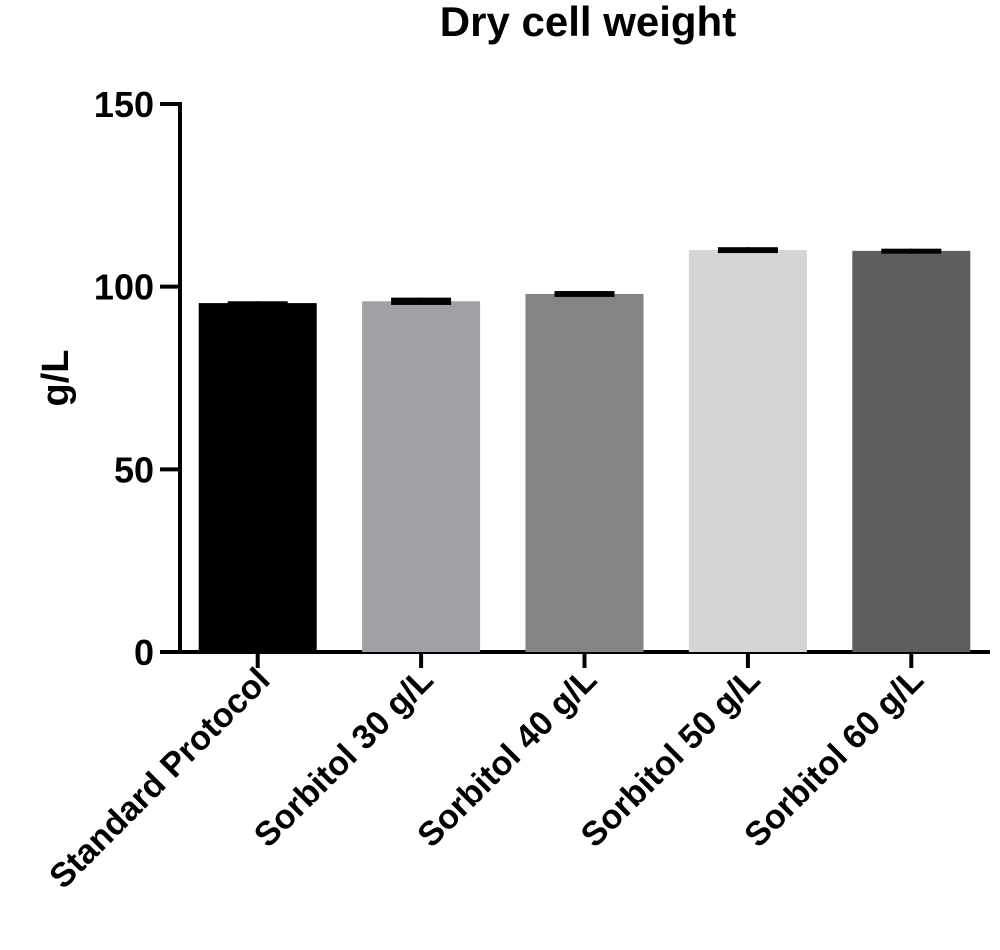  Describe the element at coordinates (124, 104) in the screenshot. I see `y-tick-label: 150` at that location.